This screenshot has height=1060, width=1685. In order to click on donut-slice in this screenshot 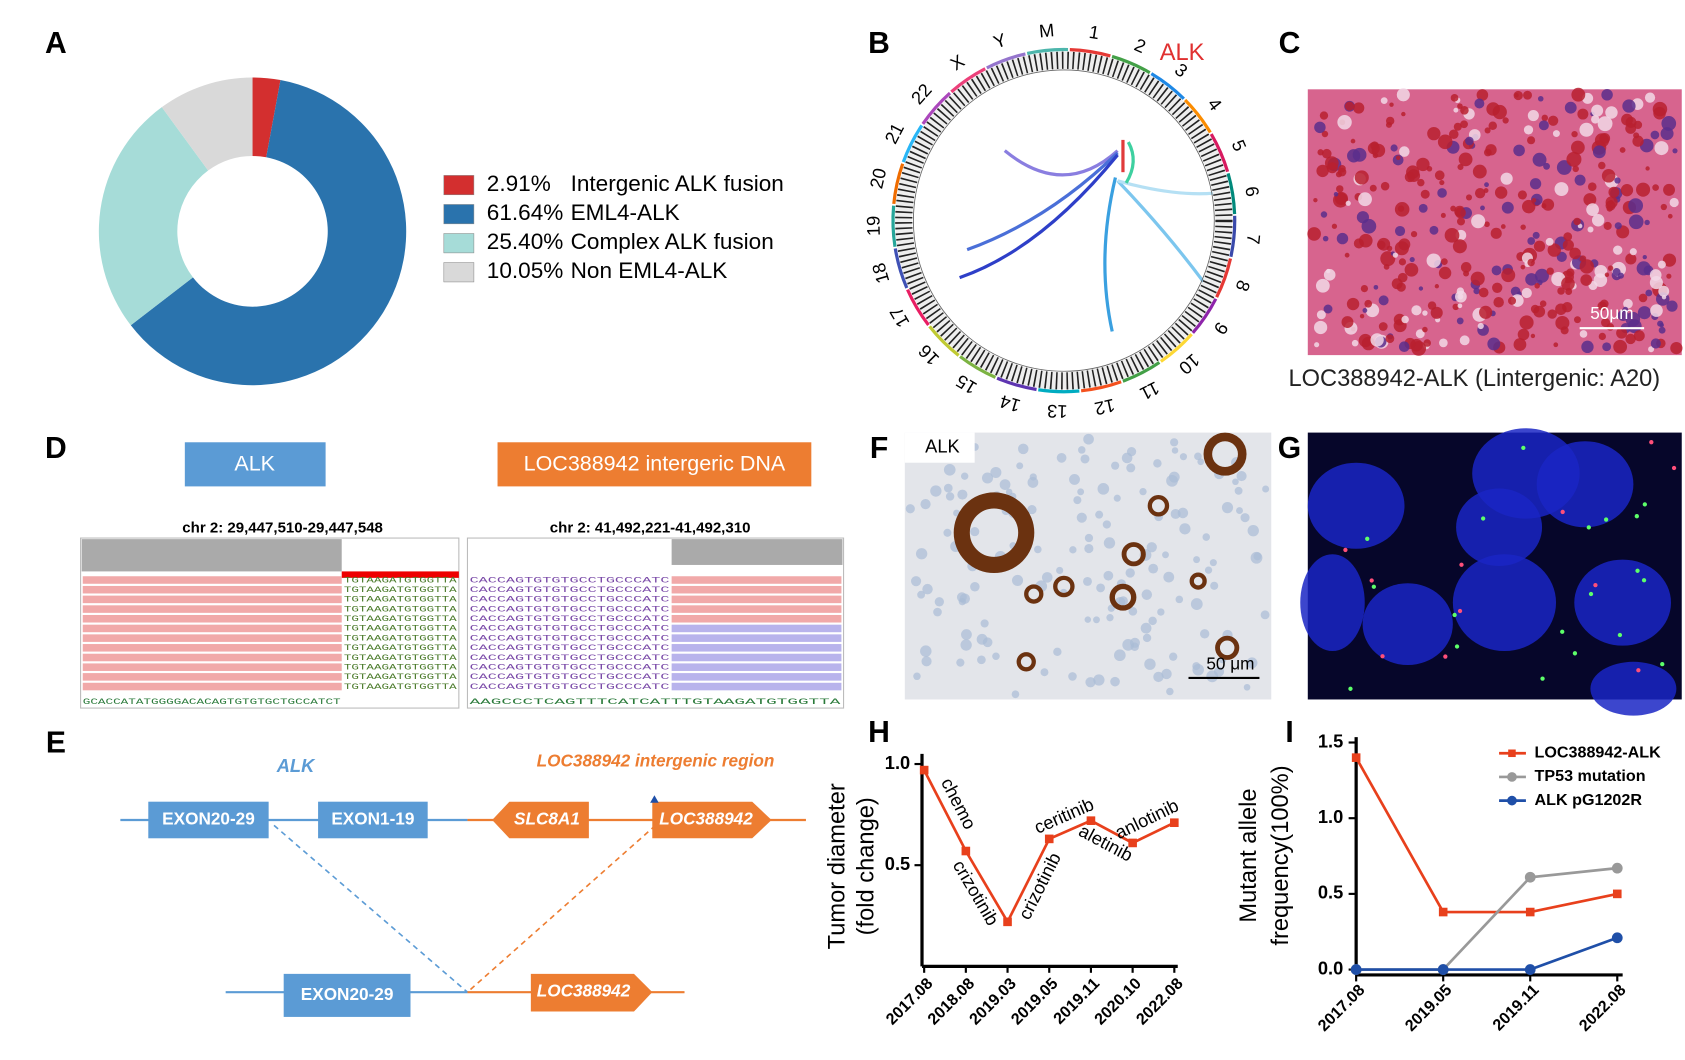, I will do `click(266, 117)`.